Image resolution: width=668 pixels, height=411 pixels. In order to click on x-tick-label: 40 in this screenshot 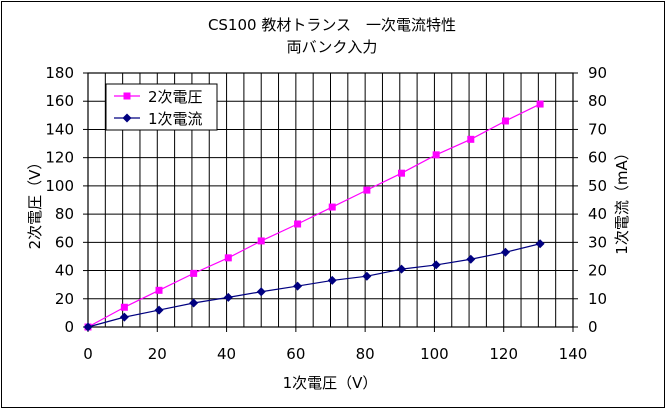, I will do `click(226, 354)`.